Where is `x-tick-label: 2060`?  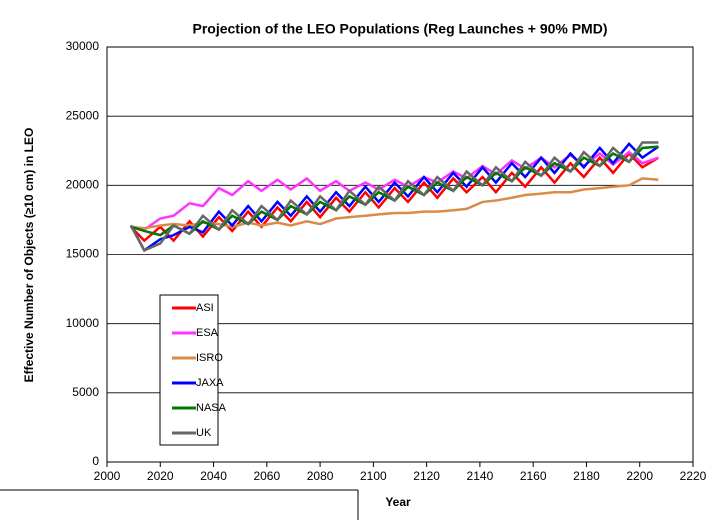 x-tick-label: 2060 is located at coordinates (266, 476).